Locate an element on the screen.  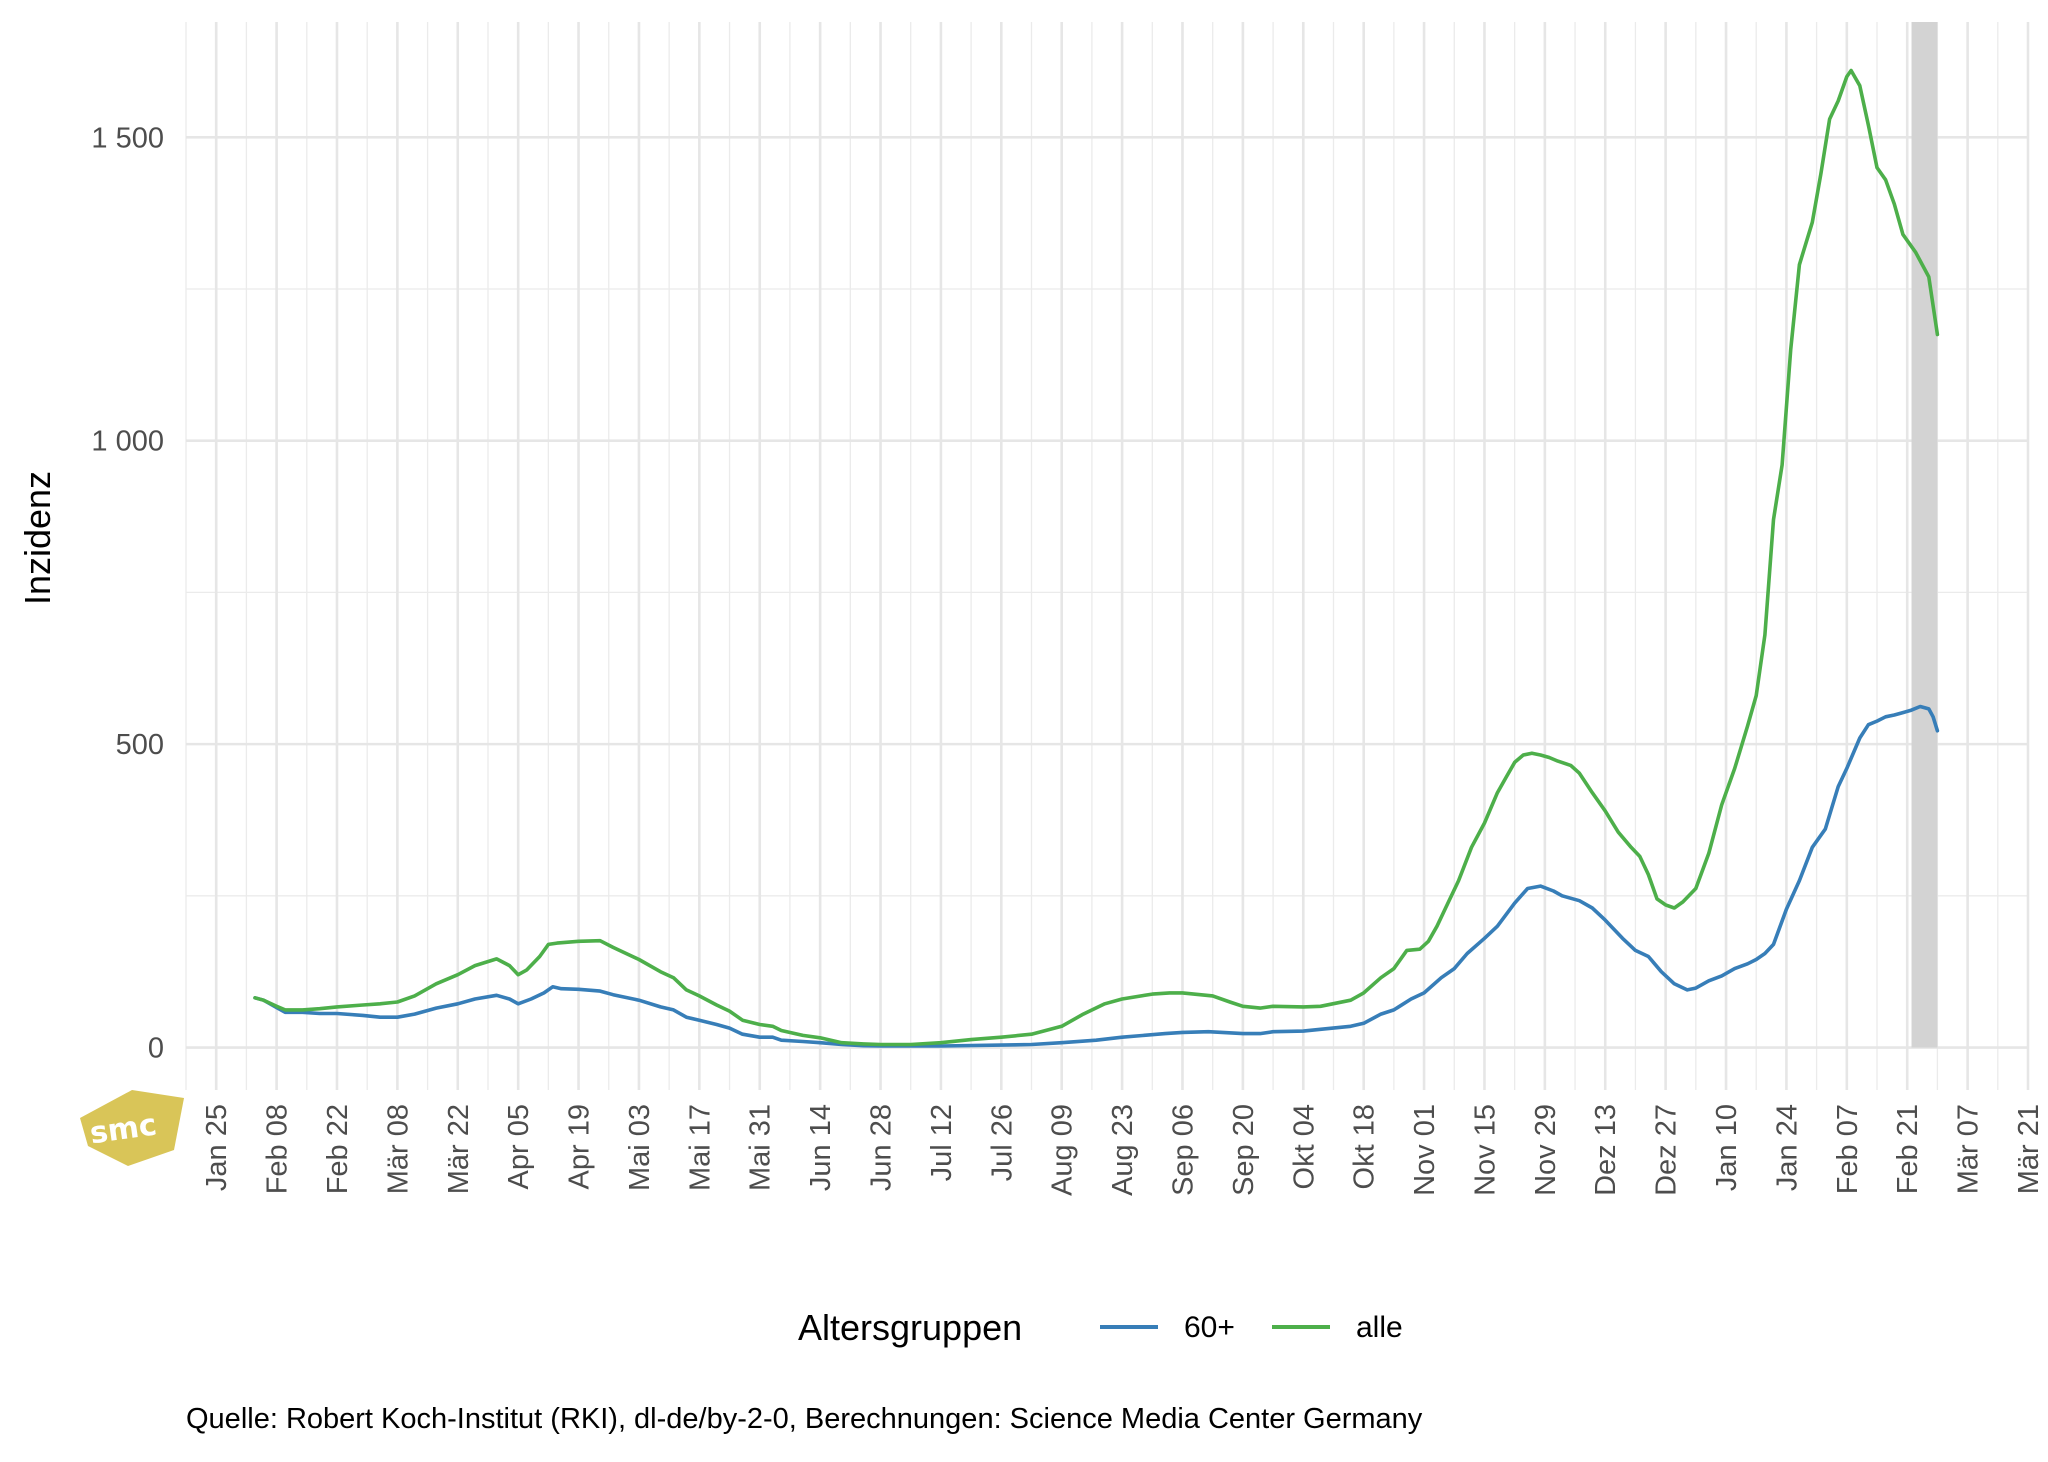
x-tick-label: Apr 05 is located at coordinates (519, 1146).